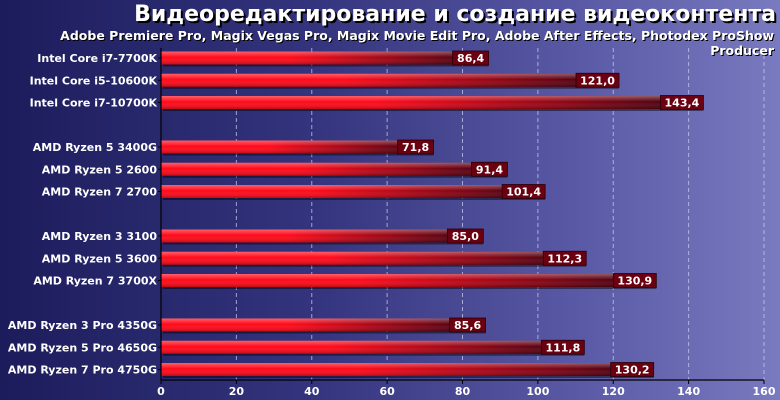 The height and width of the screenshot is (400, 780). I want to click on x-tick-label: 0, so click(161, 391).